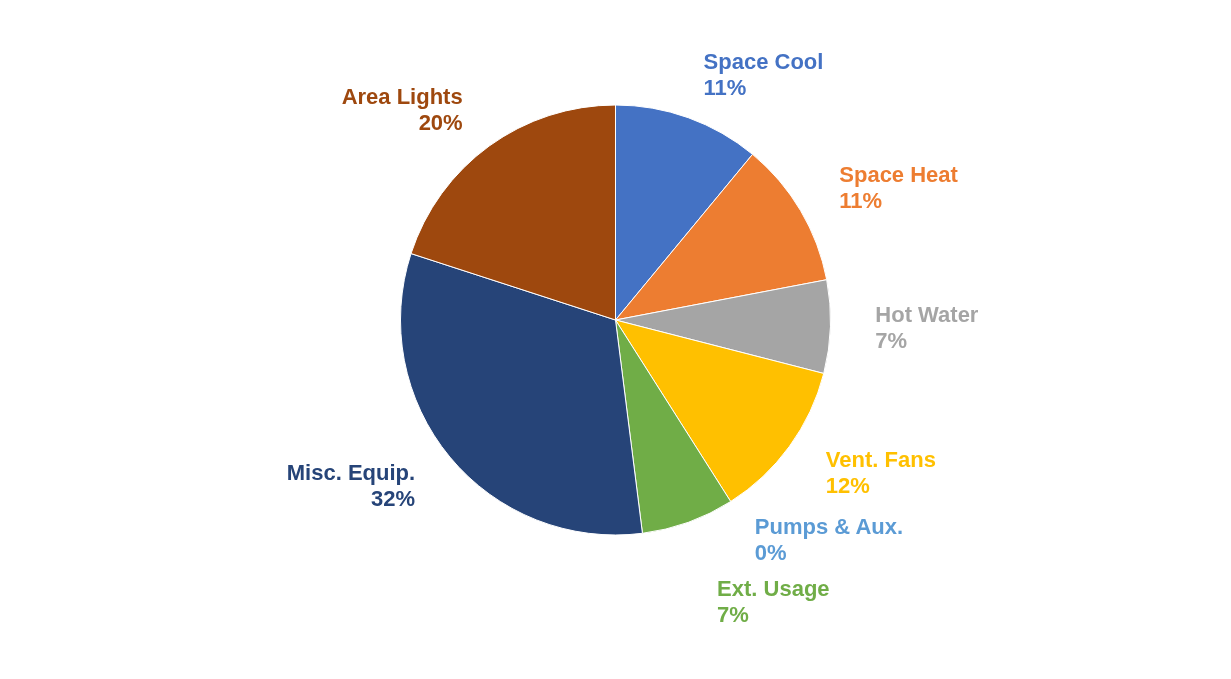 The width and height of the screenshot is (1231, 679). Describe the element at coordinates (829, 526) in the screenshot. I see `category-label: Pumps & Aux.` at that location.